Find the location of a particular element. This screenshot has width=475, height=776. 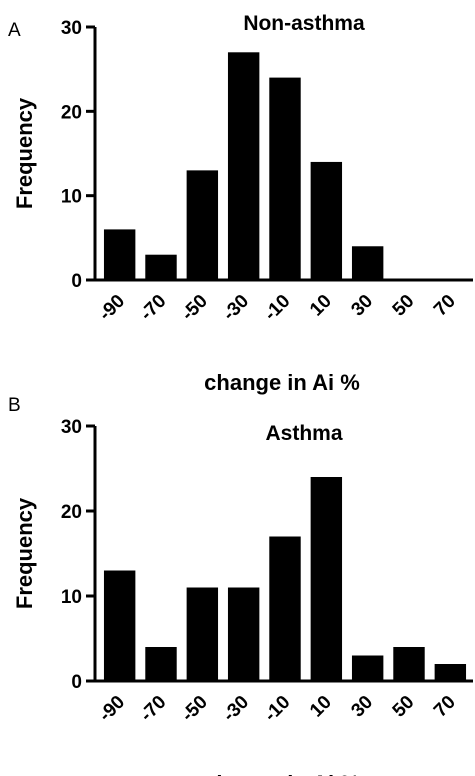

panel-letter: A is located at coordinates (14, 30).